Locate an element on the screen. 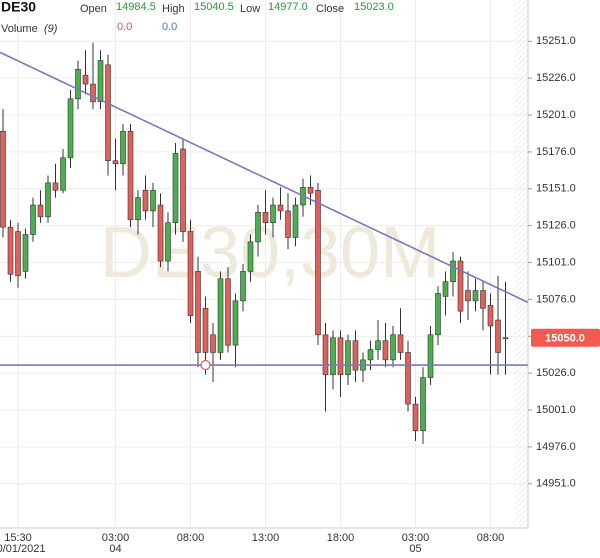 This screenshot has width=600, height=558. volume-a: 0.0 is located at coordinates (124, 27).